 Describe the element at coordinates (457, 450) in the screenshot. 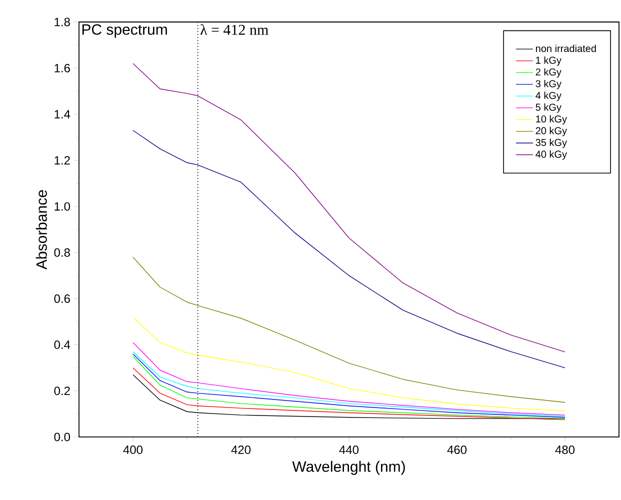

I see `x-tick-label: 460` at that location.